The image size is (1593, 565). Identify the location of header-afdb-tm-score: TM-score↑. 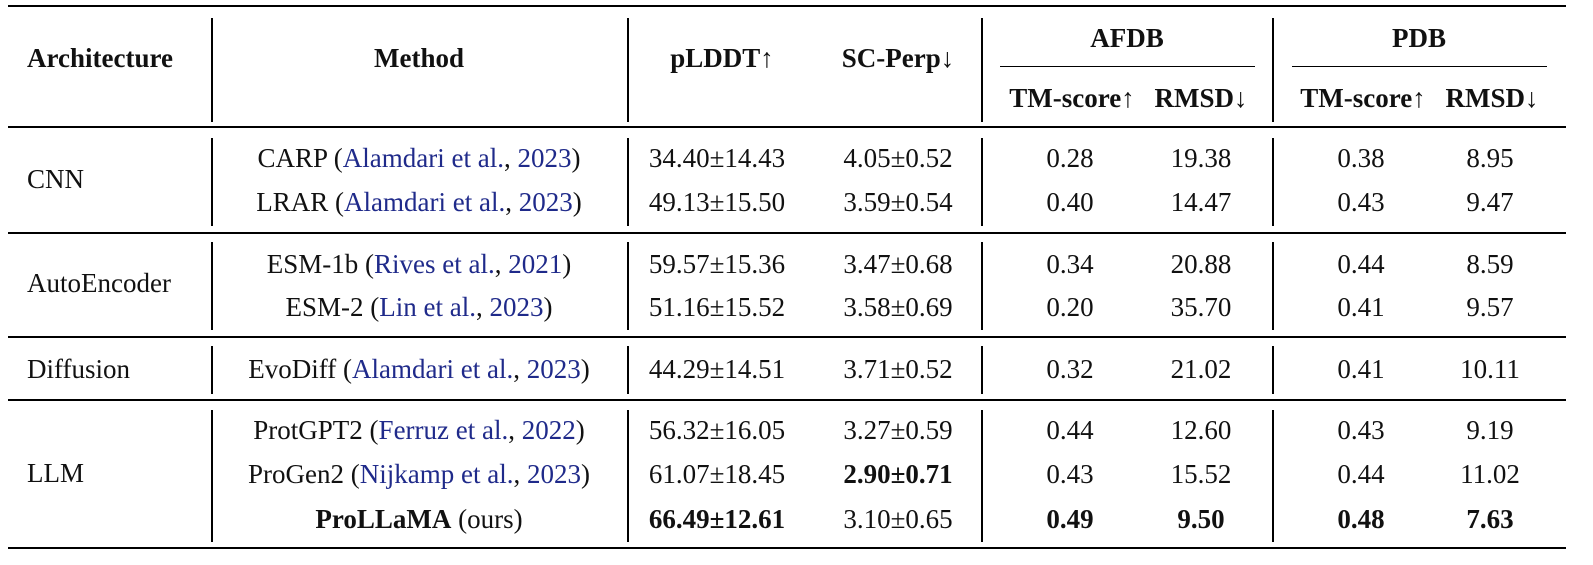
(1072, 98).